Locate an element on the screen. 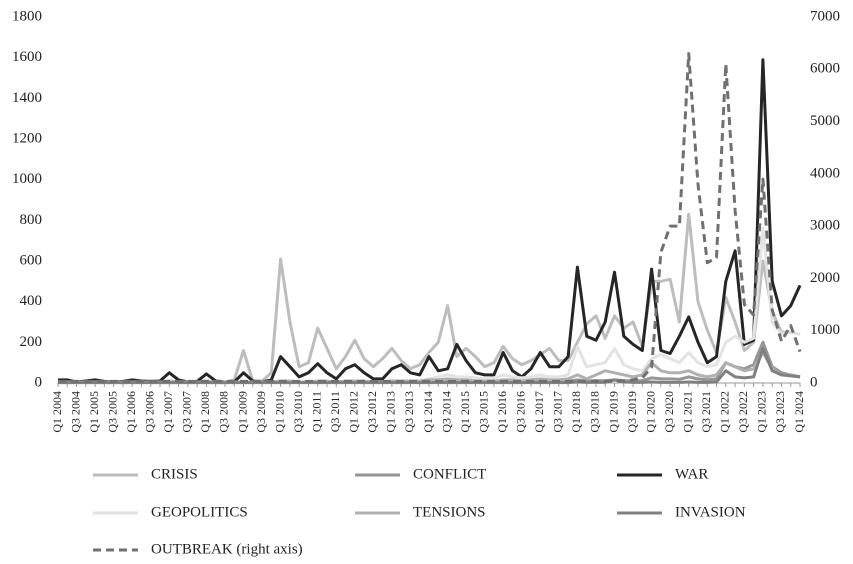 The image size is (853, 564). x-tick-label: Q1 2006 is located at coordinates (131, 412).